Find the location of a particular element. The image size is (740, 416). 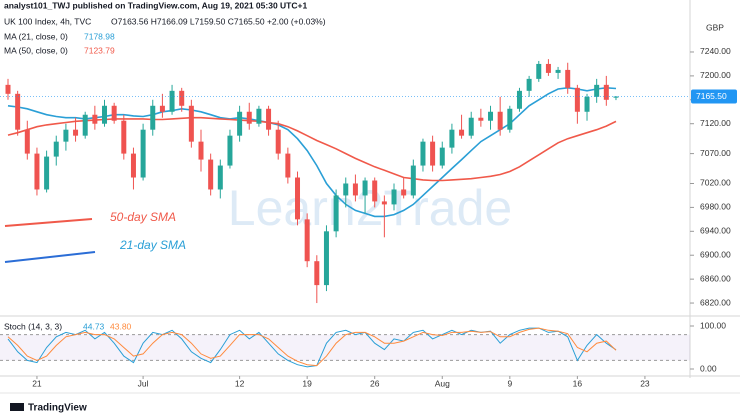

annotation: 21-day SMA is located at coordinates (152, 245).